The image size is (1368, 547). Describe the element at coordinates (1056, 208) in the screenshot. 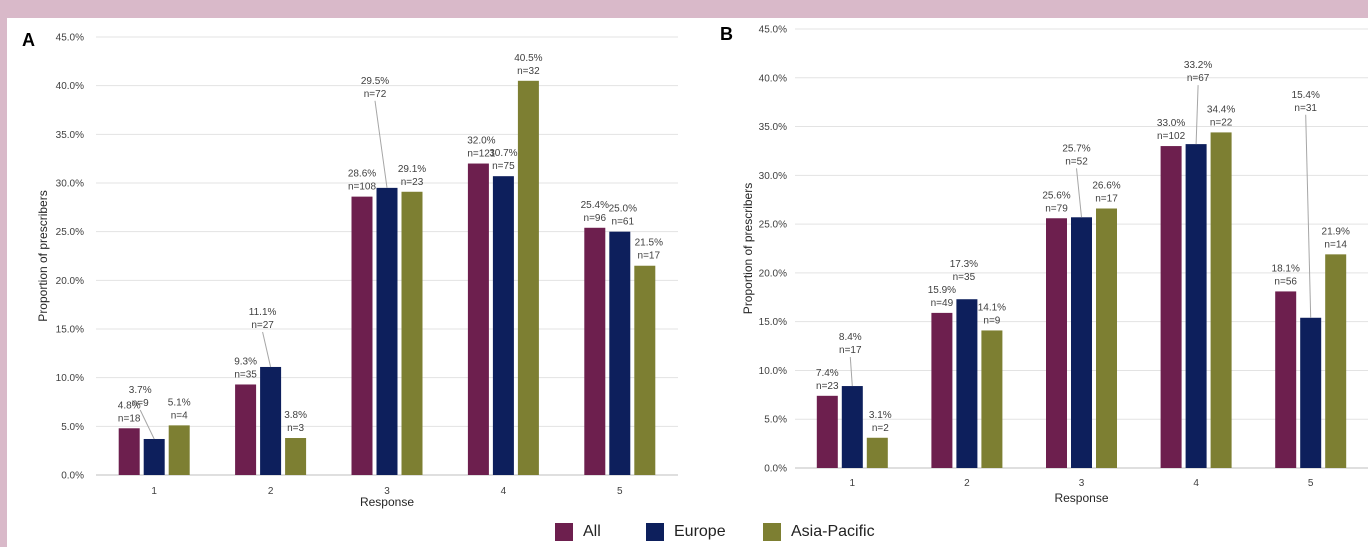

I see `data-label-count: n=79` at that location.